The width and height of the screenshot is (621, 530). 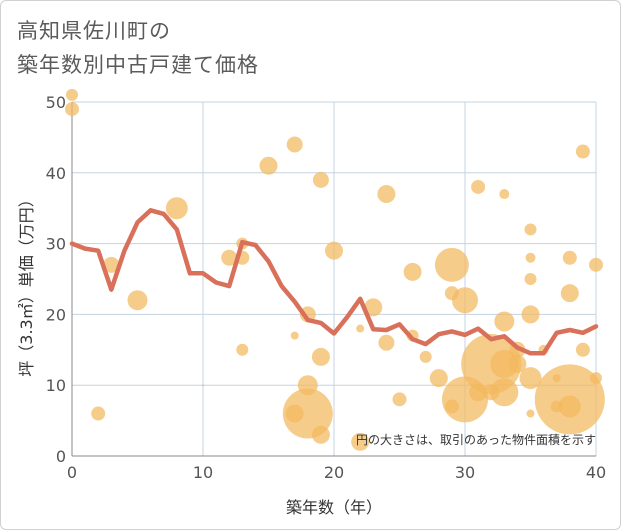 What do you see at coordinates (138, 65) in the screenshot?
I see `chart-title-line-2: 築年数別中古戸建て価格` at bounding box center [138, 65].